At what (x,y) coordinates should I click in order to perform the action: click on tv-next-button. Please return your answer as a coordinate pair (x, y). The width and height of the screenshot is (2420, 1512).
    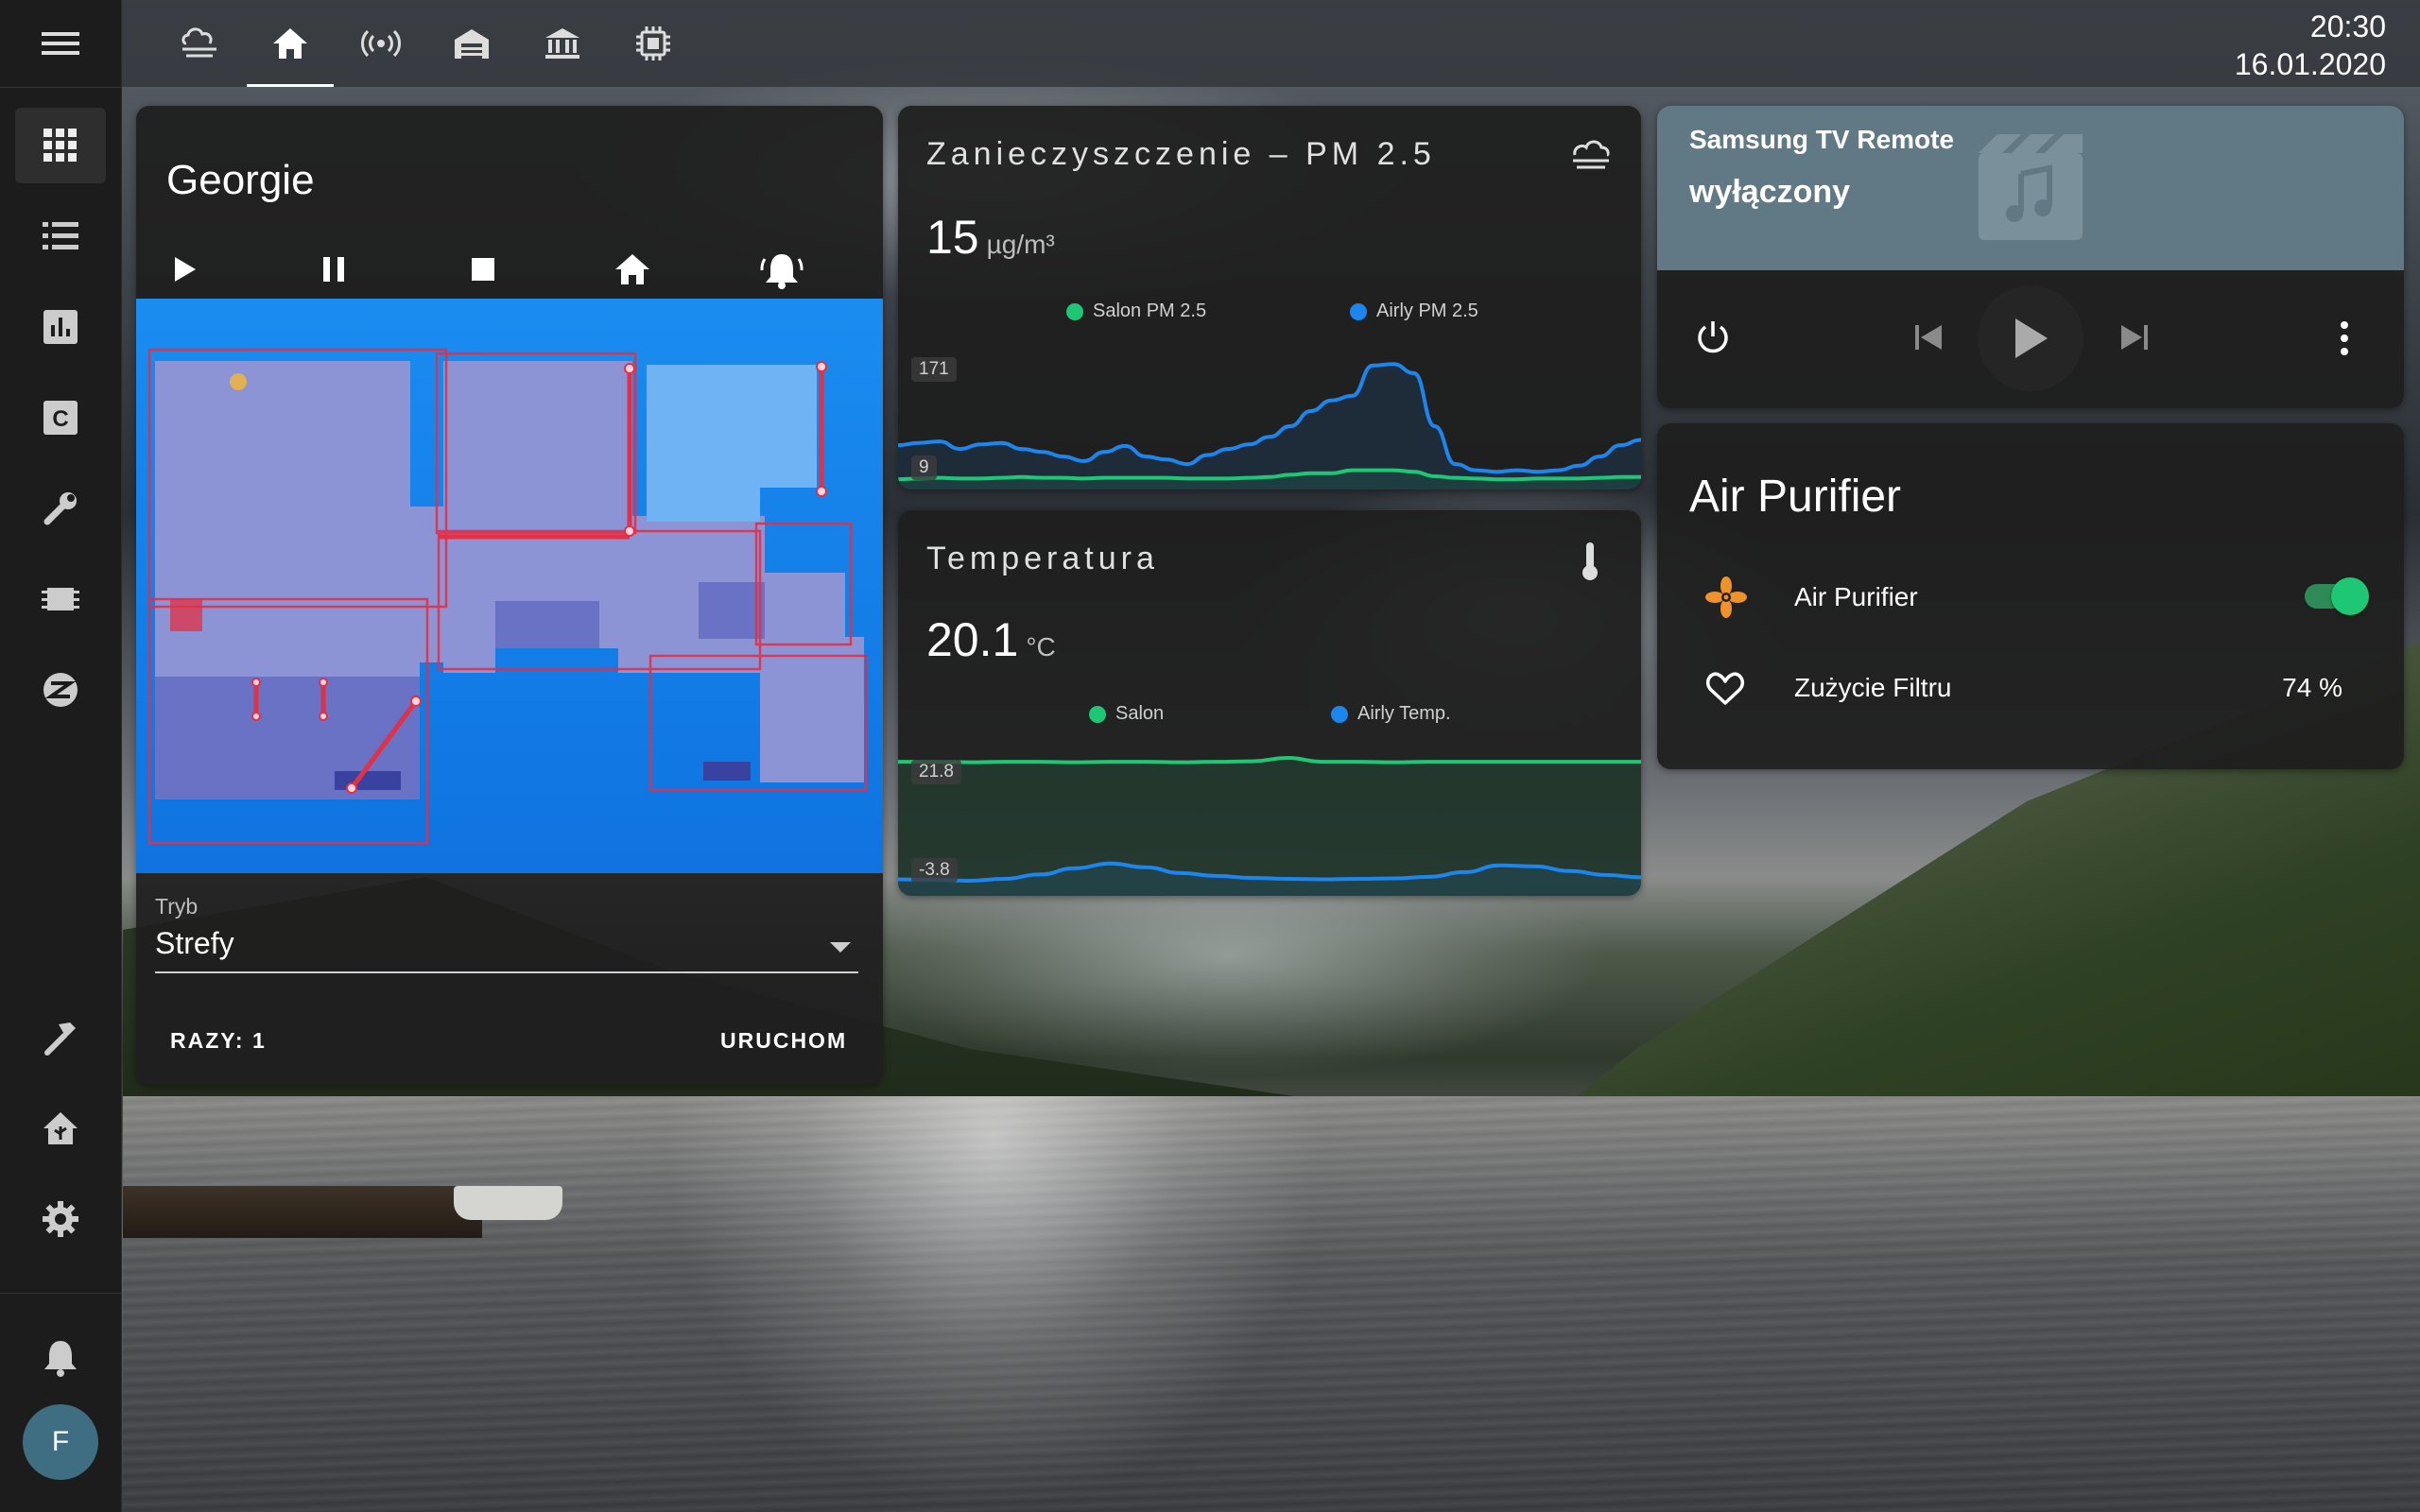
    Looking at the image, I should click on (2134, 339).